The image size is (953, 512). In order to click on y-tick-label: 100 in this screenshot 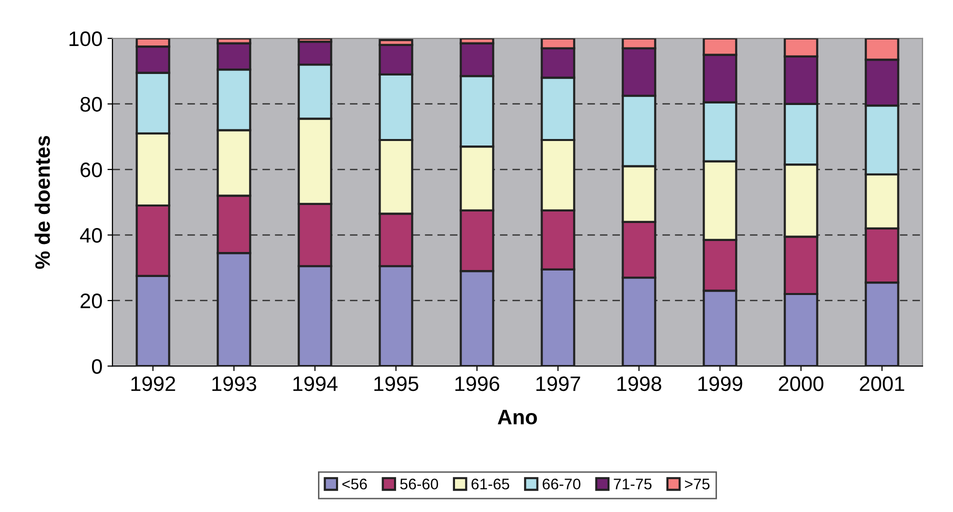, I will do `click(86, 38)`.